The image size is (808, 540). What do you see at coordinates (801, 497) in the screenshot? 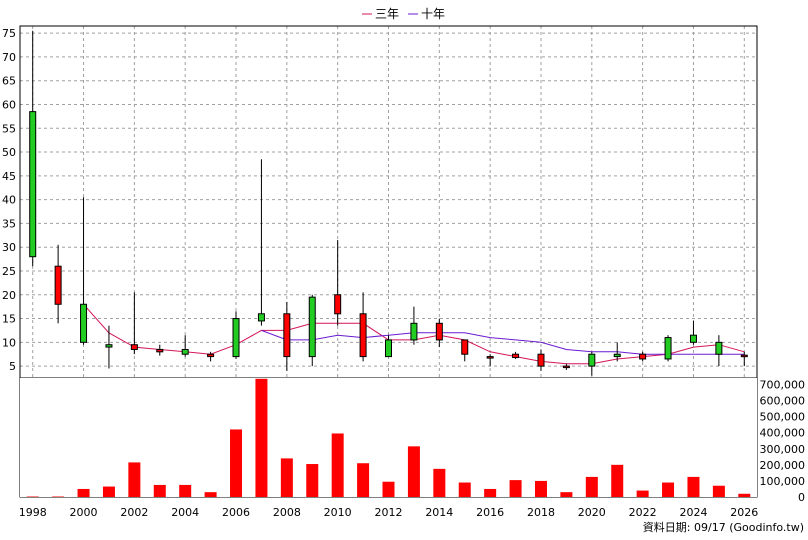
I see `volume-tick-label: 0` at bounding box center [801, 497].